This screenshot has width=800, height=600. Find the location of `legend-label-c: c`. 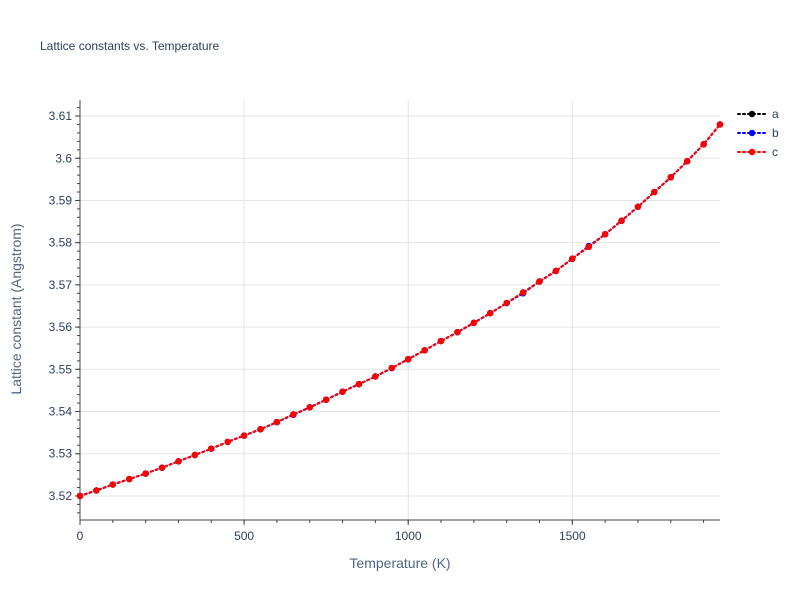

legend-label-c: c is located at coordinates (775, 152).